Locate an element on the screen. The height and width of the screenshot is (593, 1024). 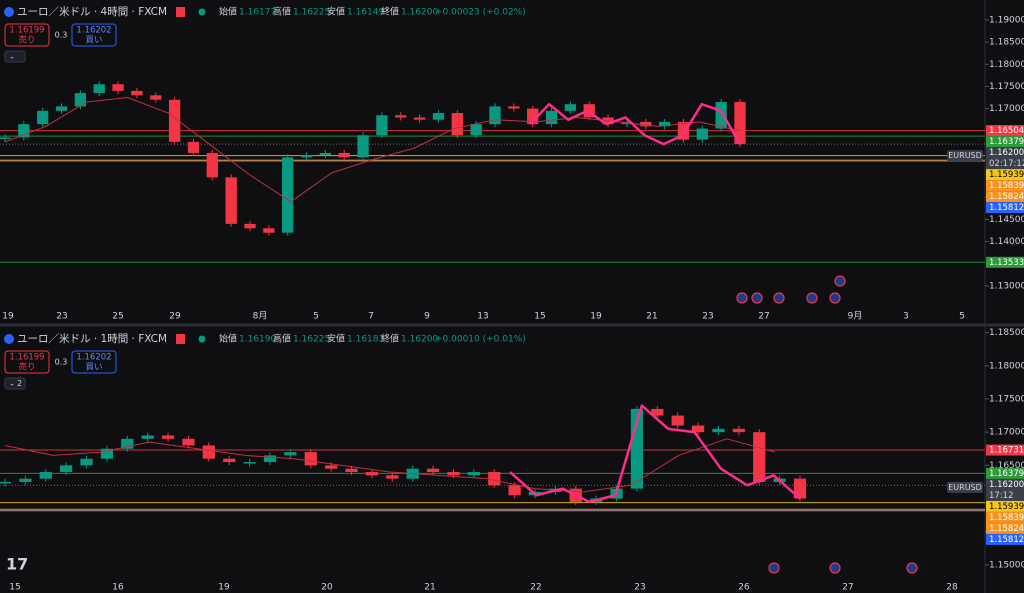
symbol-tag is located at coordinates (965, 487).